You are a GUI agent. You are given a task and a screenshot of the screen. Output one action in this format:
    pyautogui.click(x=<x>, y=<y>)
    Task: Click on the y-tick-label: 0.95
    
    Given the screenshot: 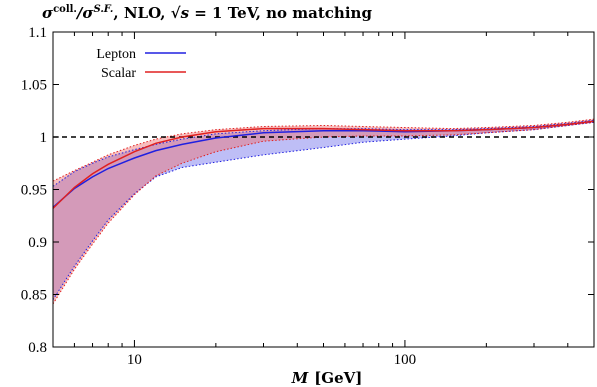 What is the action you would take?
    pyautogui.click(x=34, y=191)
    